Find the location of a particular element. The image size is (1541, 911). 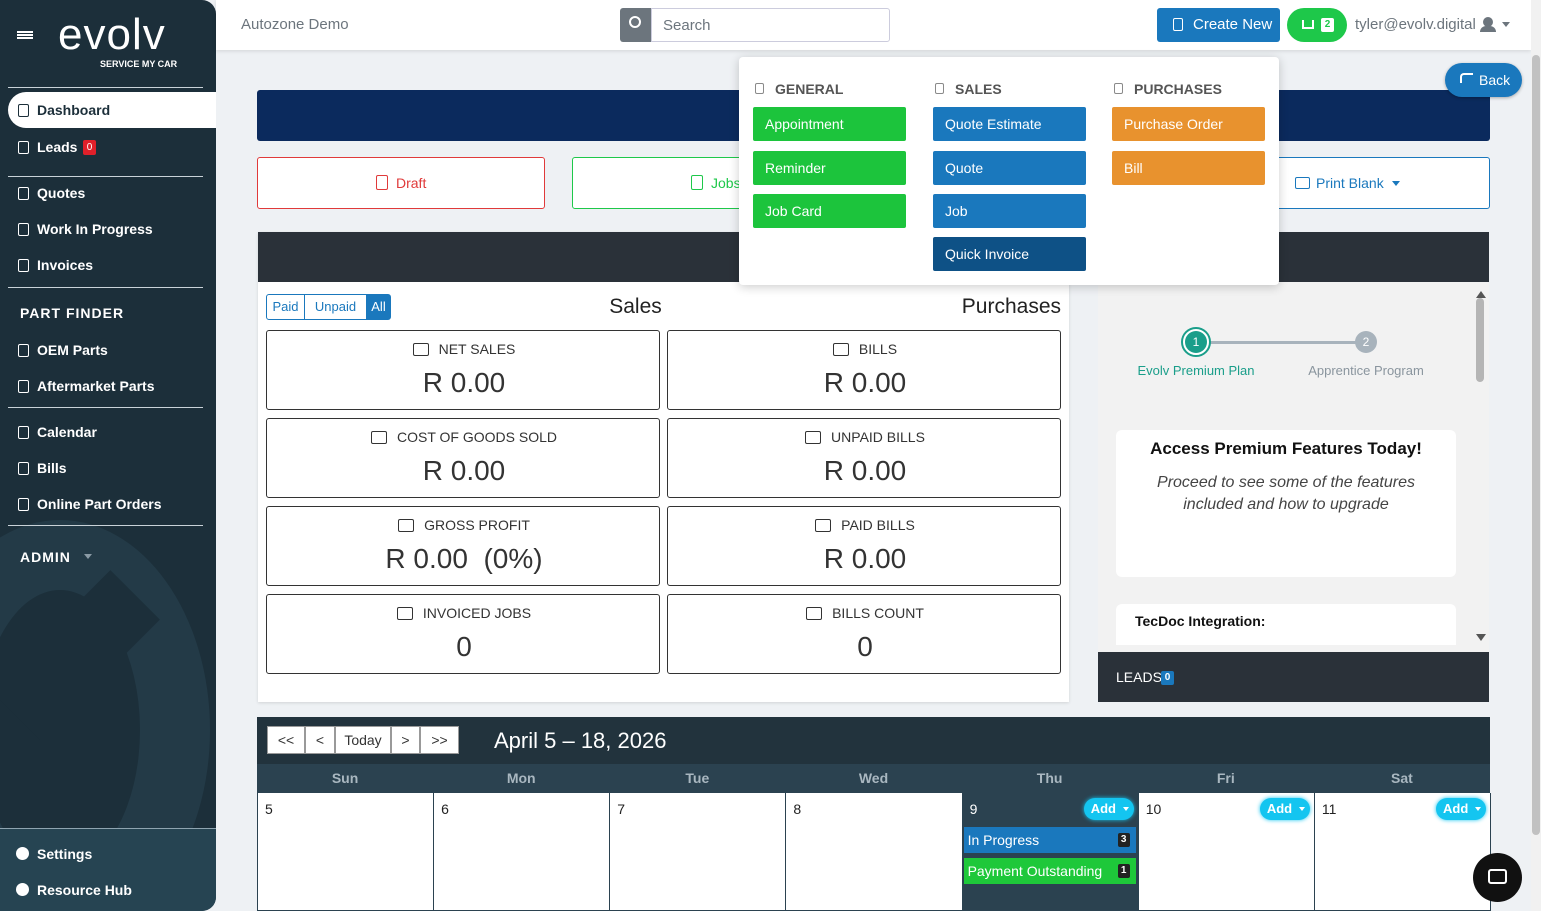

nav-item: Quotes is located at coordinates (108, 193).